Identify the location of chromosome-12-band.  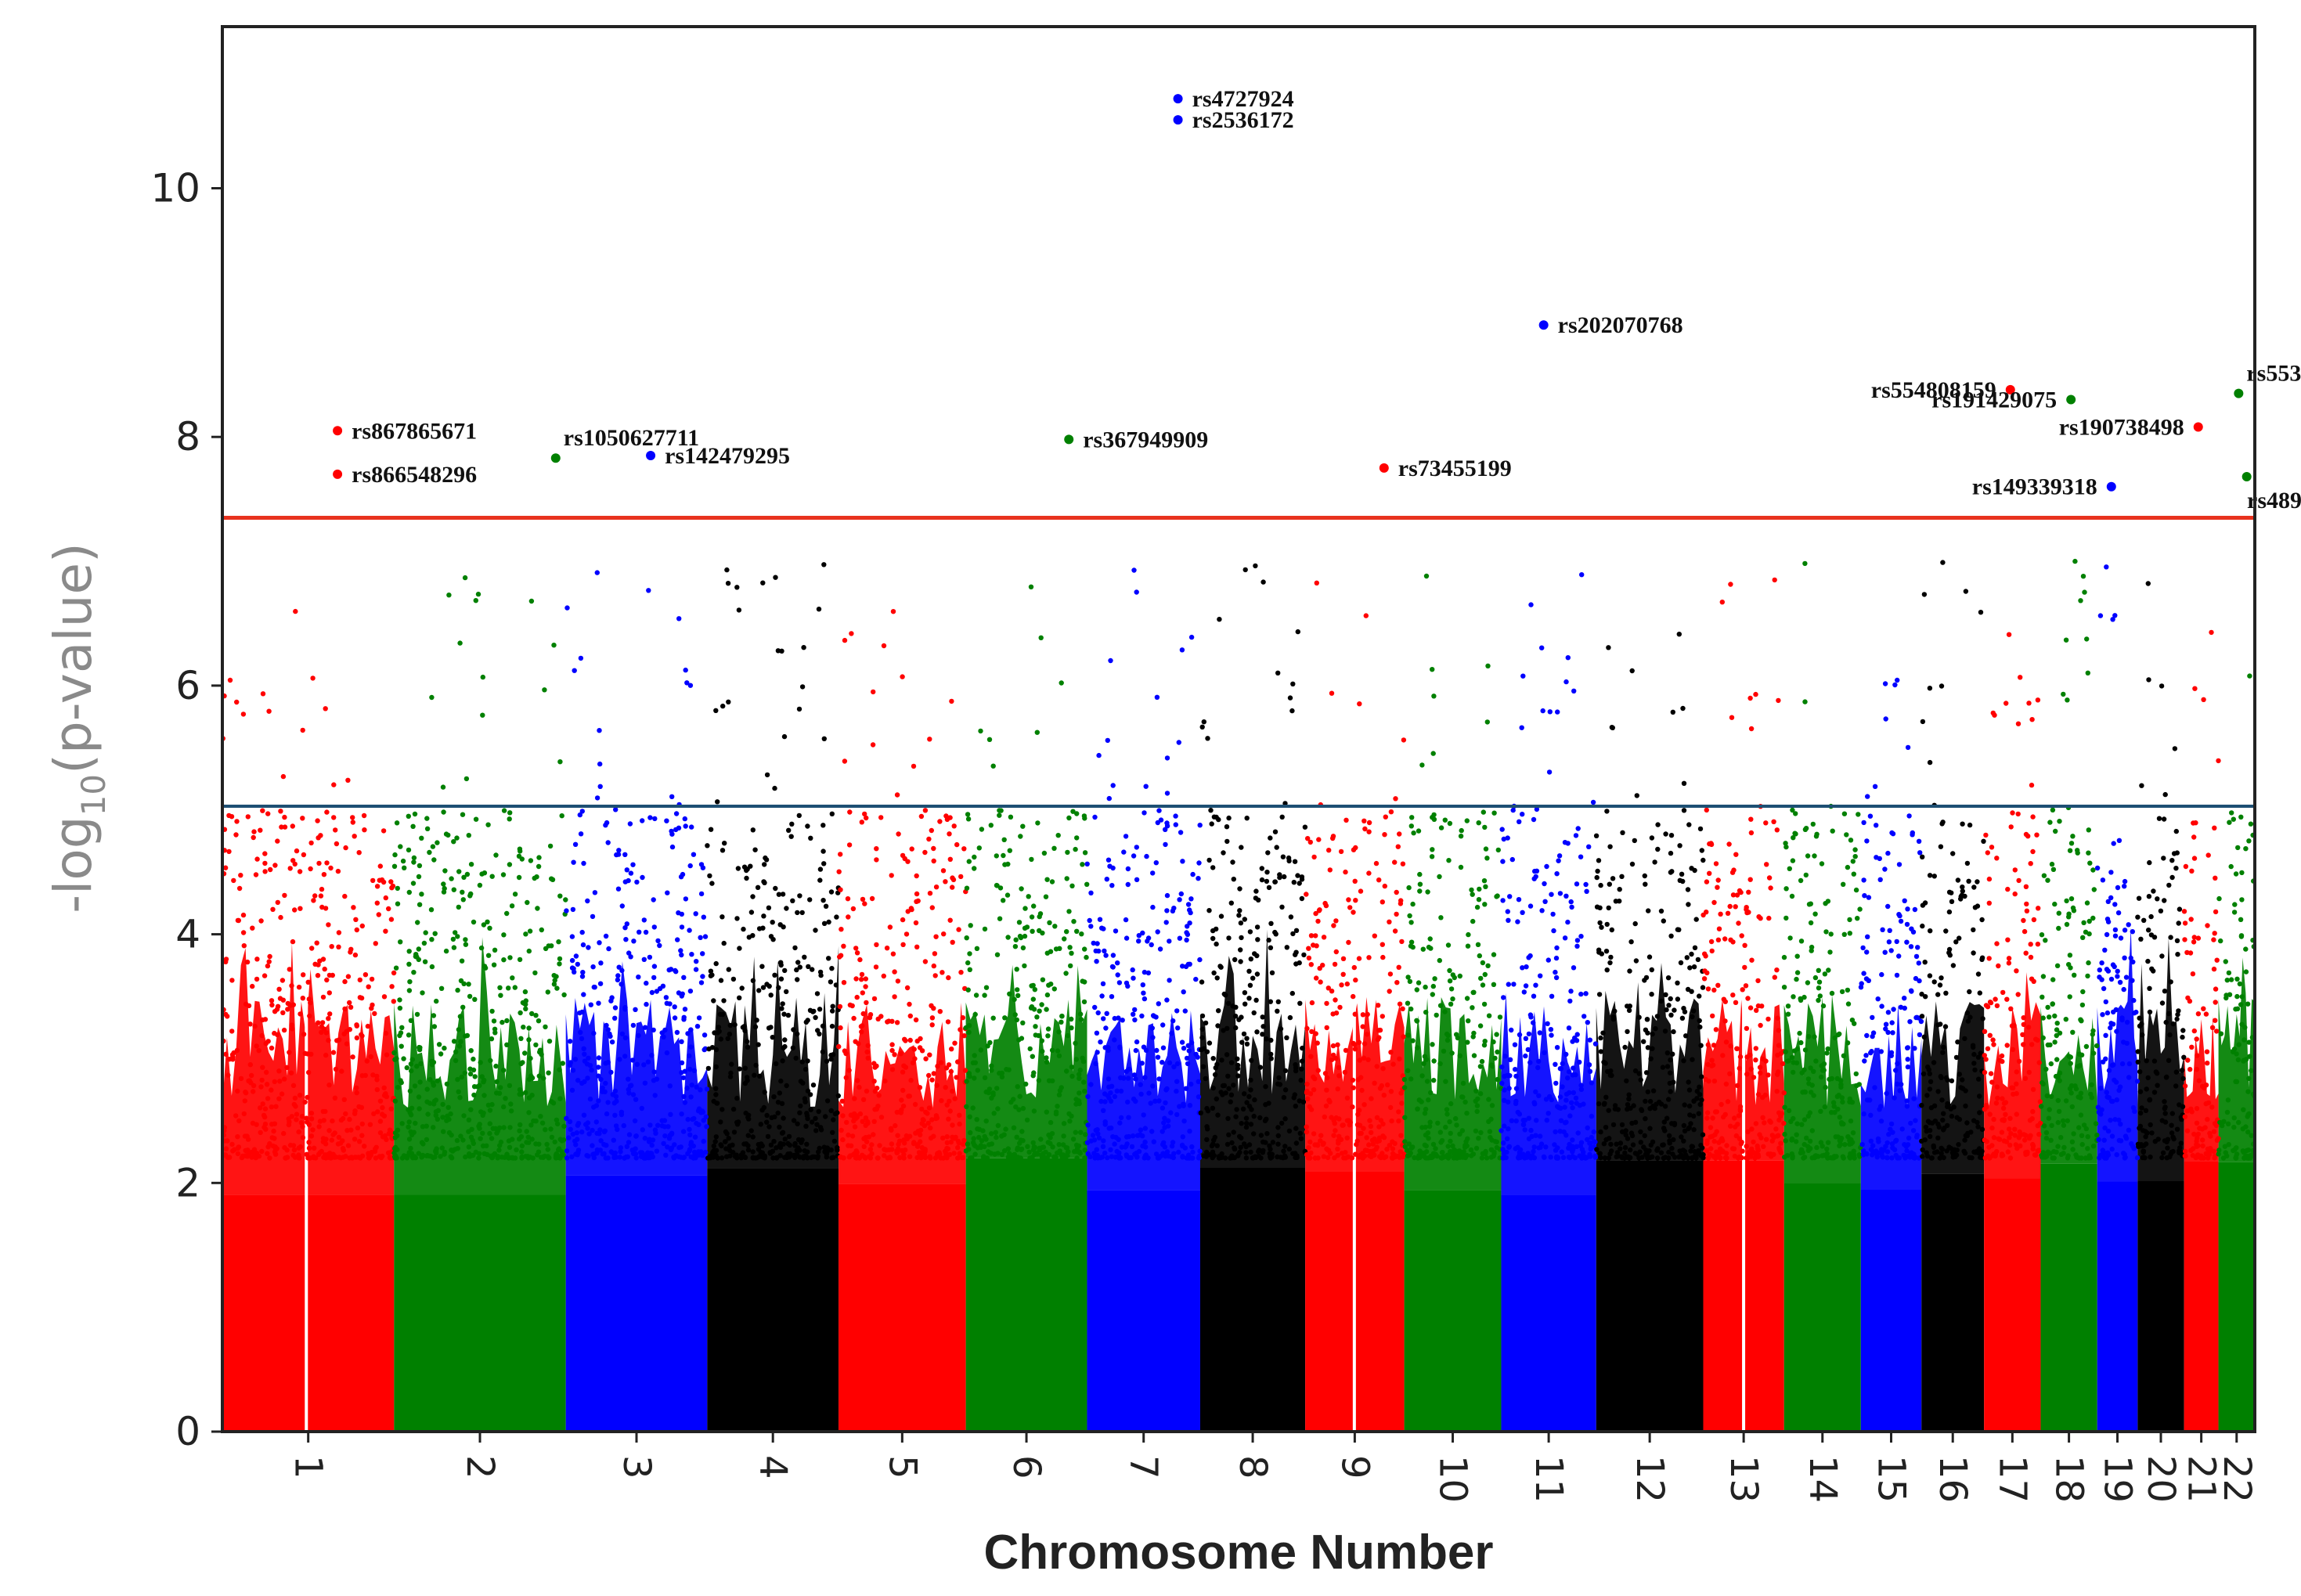
(1650, 1062).